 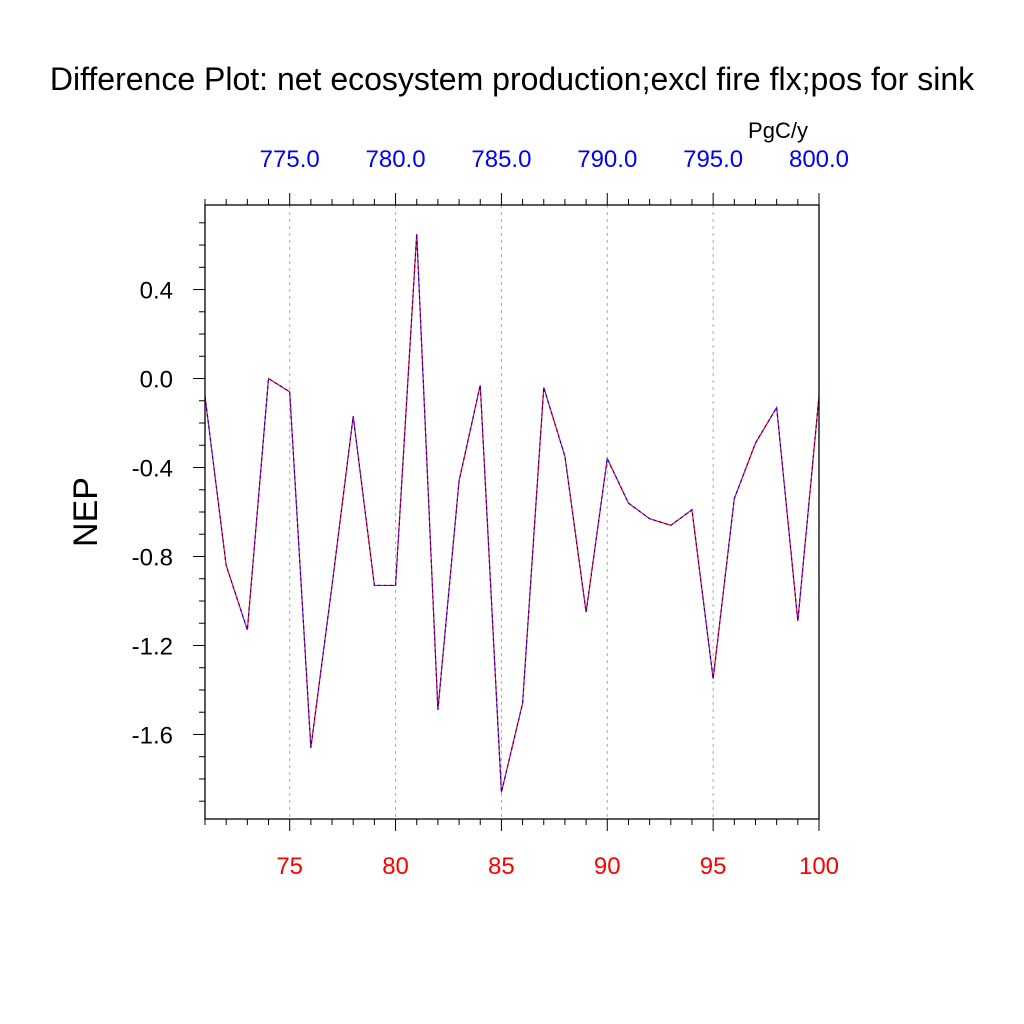 I want to click on x-tick-label-top: 780.0, so click(x=396, y=159).